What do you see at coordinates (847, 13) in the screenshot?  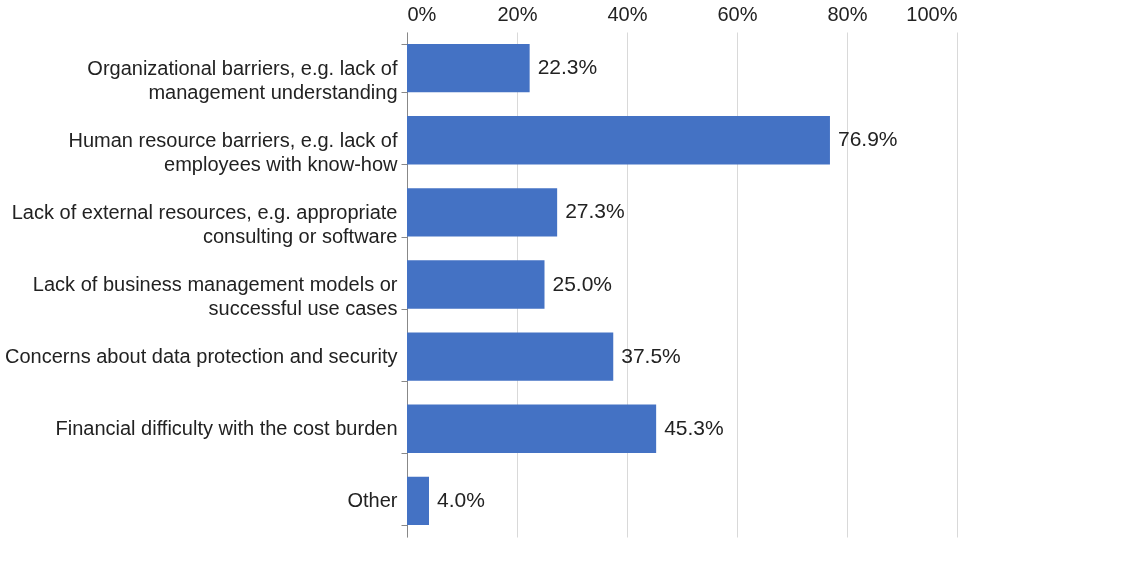 I see `x-tick-label: 80%` at bounding box center [847, 13].